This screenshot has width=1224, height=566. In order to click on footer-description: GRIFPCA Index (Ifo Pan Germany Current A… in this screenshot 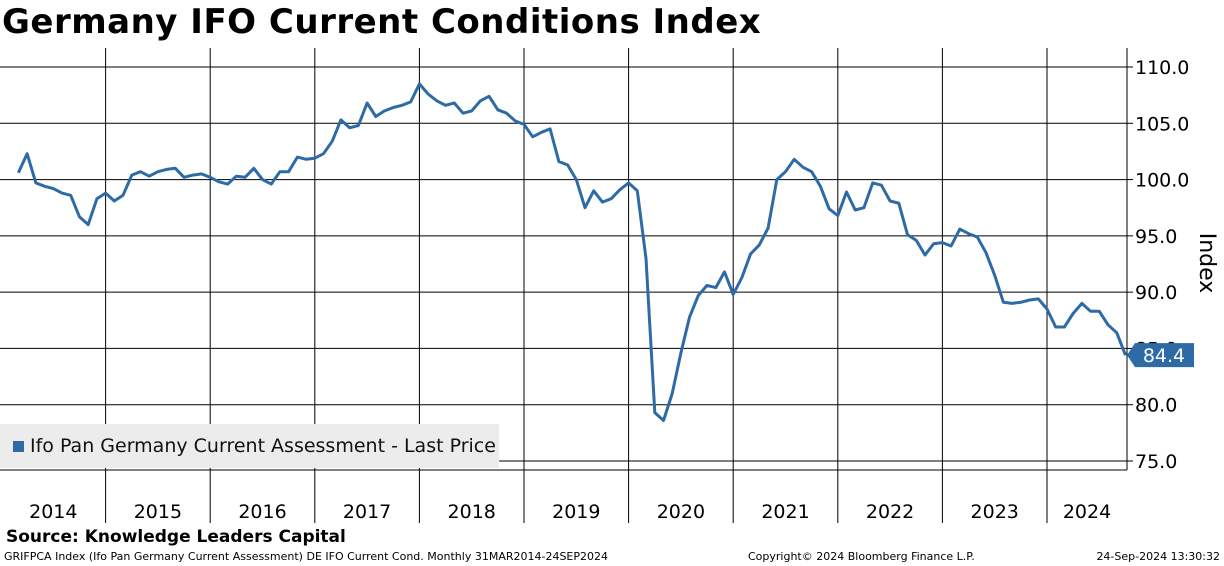, I will do `click(306, 556)`.